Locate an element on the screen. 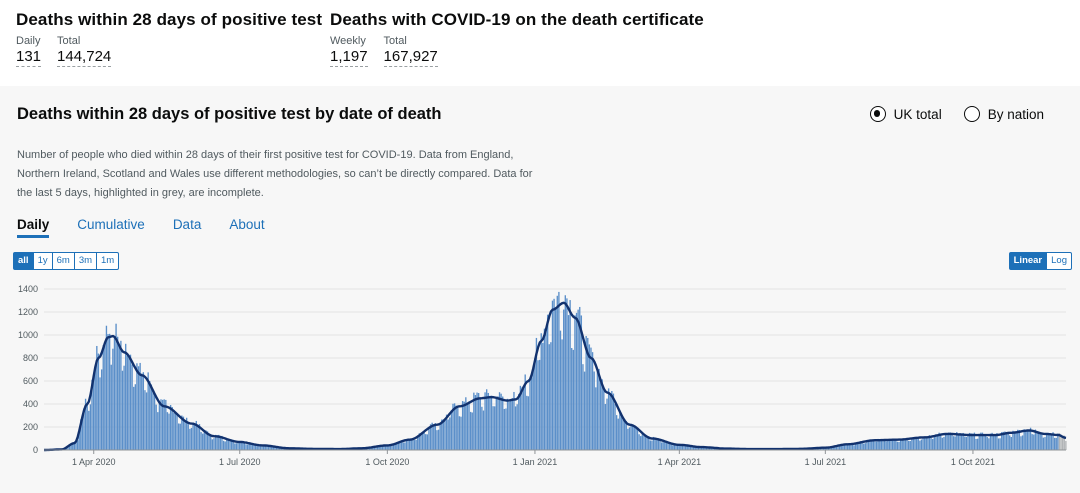 The image size is (1080, 493). tab-about: About is located at coordinates (247, 224).